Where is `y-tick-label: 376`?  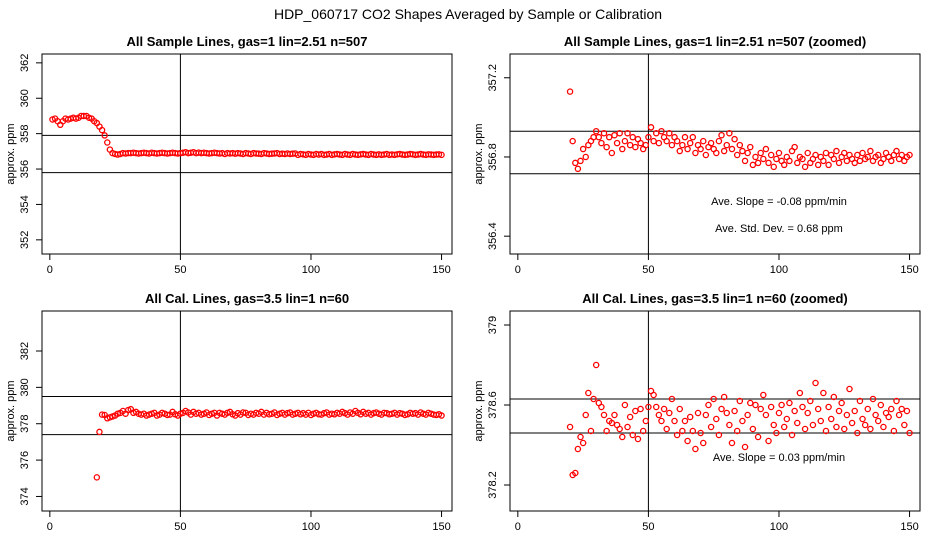 y-tick-label: 376 is located at coordinates (25, 460).